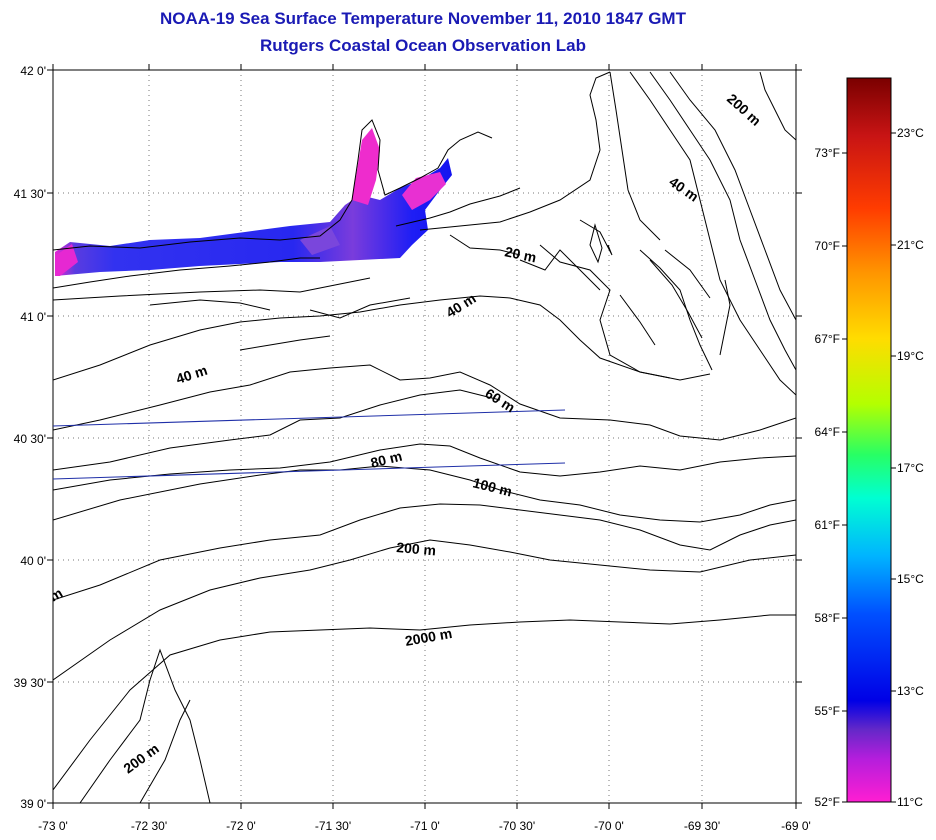  I want to click on fahrenheit-label: 61°F, so click(827, 525).